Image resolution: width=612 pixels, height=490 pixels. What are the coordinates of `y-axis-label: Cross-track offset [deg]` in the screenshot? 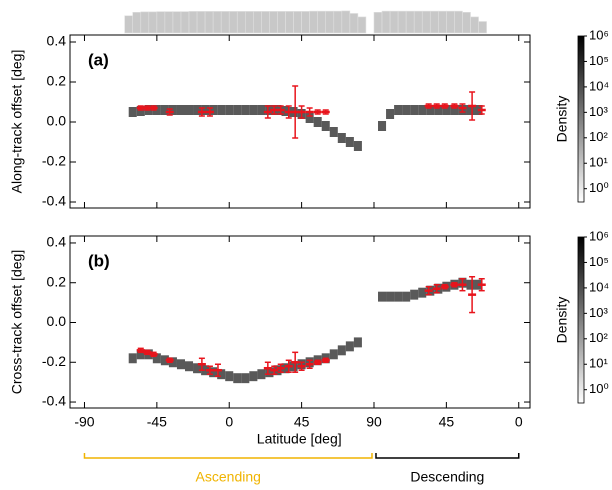 It's located at (17, 322).